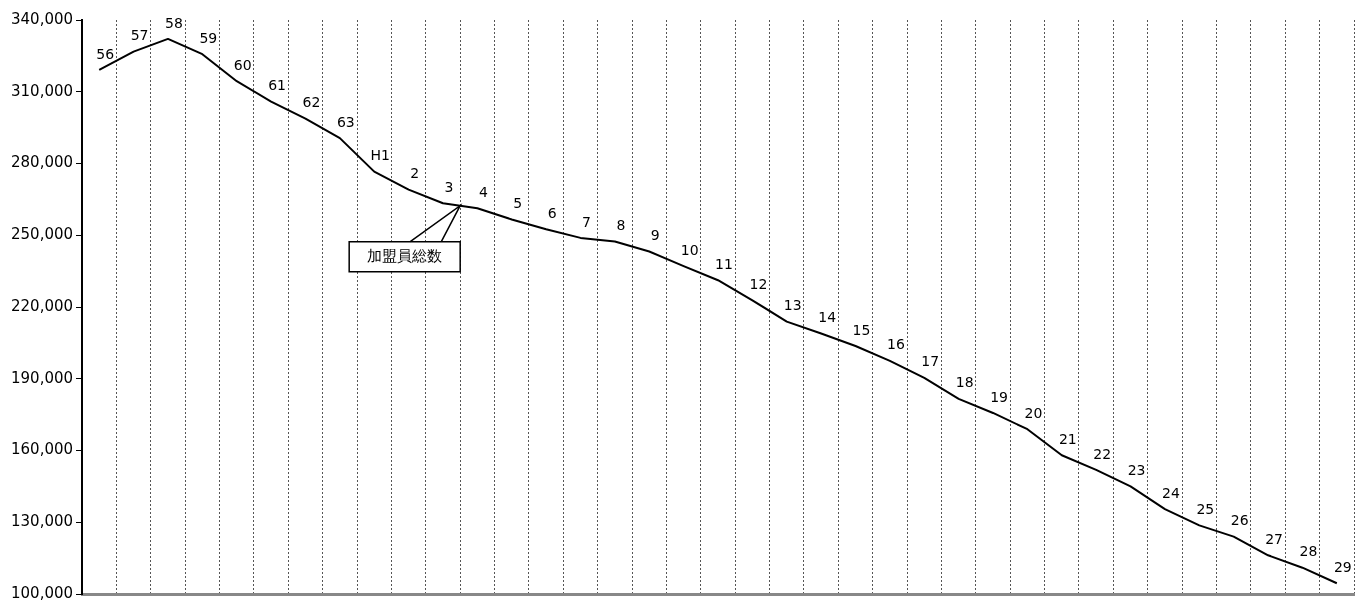  I want to click on x-tick-label: 12, so click(758, 283).